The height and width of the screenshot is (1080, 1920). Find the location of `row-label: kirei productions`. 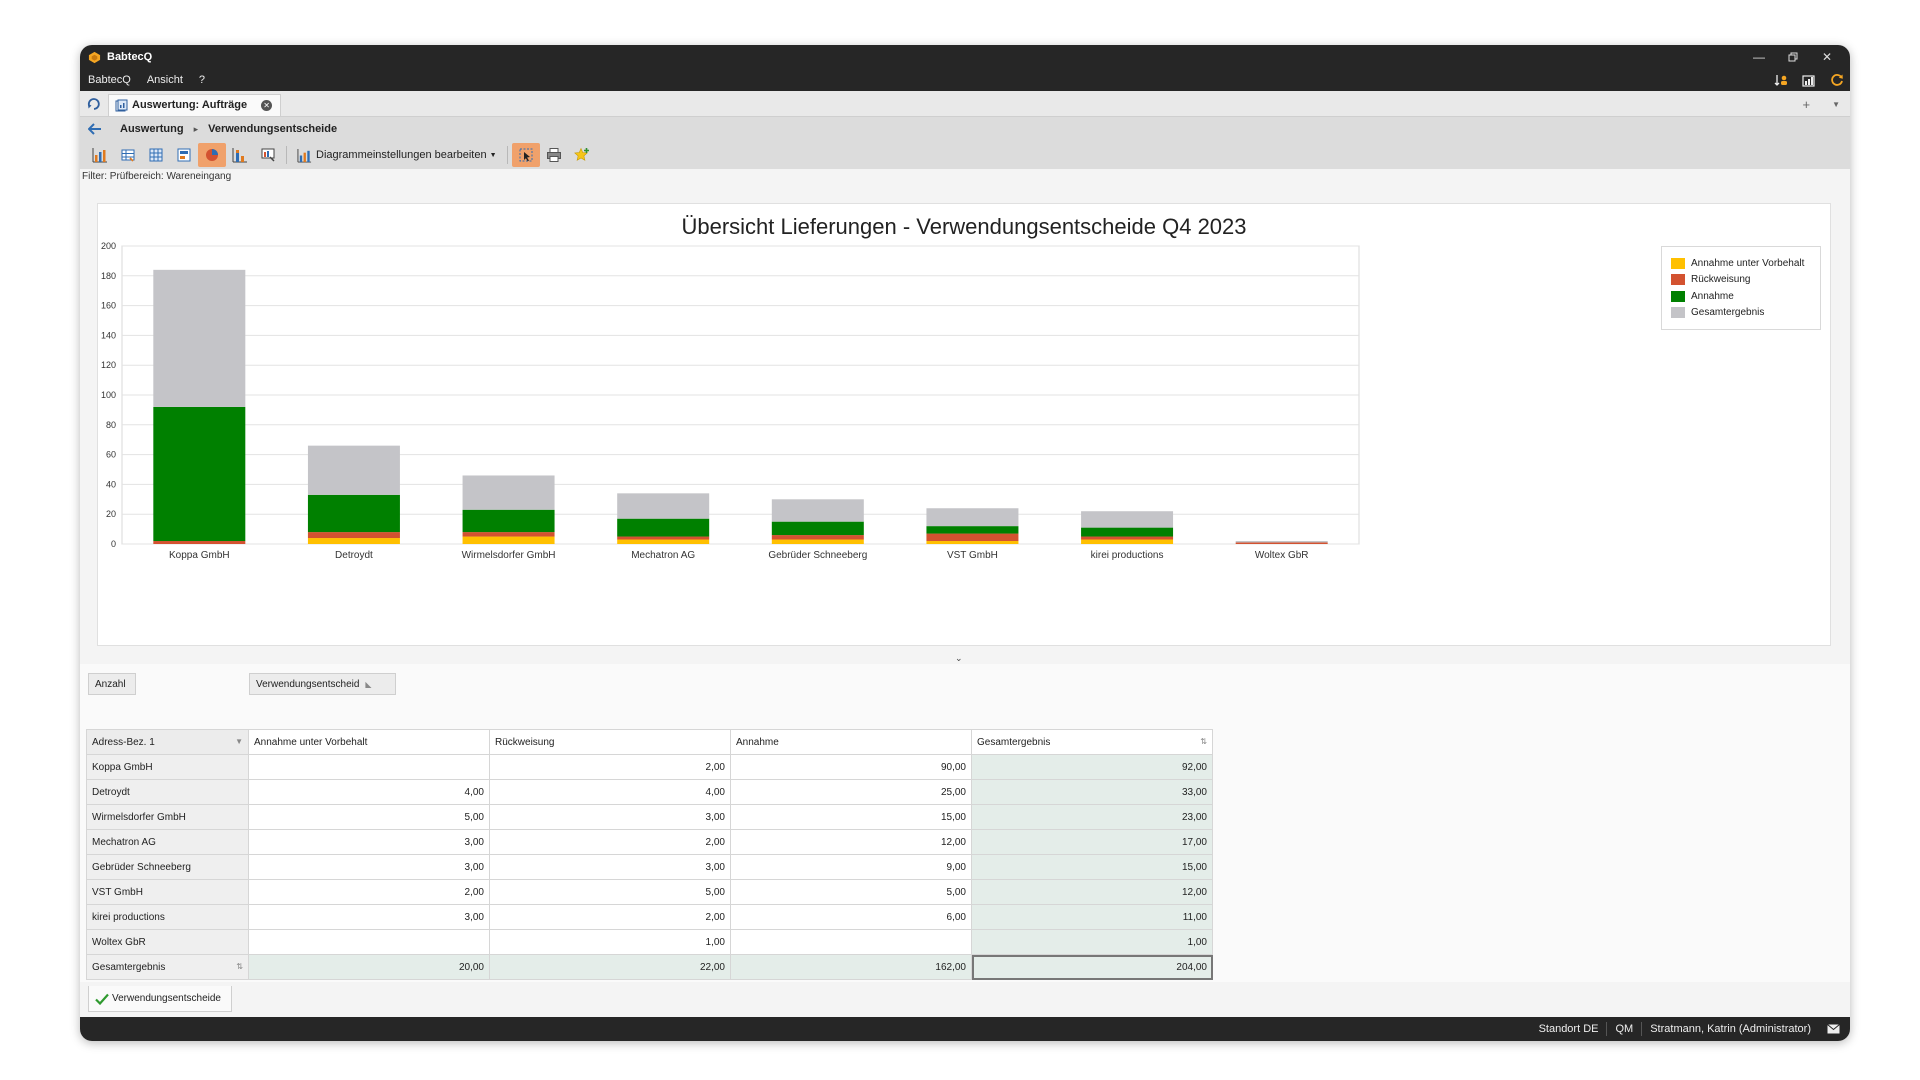

row-label: kirei productions is located at coordinates (167, 917).